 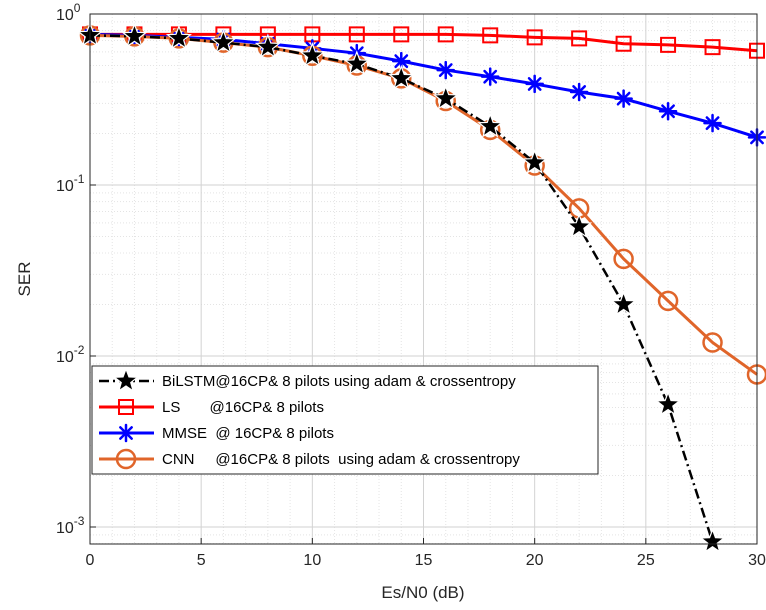 I want to click on y-tick-label: 10⁻³, so click(x=70, y=525).